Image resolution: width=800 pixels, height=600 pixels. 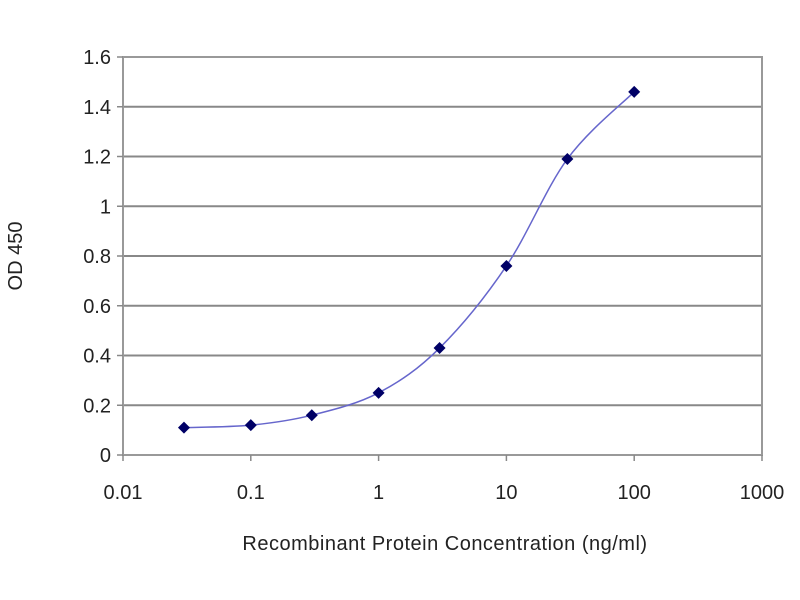 I want to click on x-tick-label: 100, so click(x=634, y=493).